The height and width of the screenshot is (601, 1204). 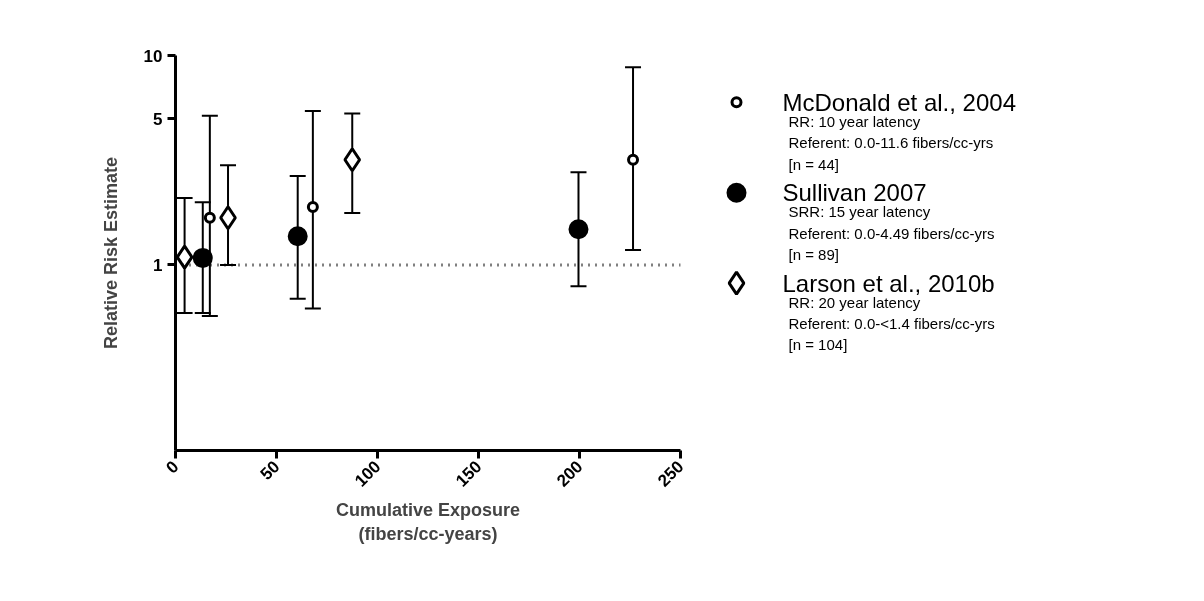 What do you see at coordinates (888, 283) in the screenshot?
I see `legend-label: Larson et al., 2010b` at bounding box center [888, 283].